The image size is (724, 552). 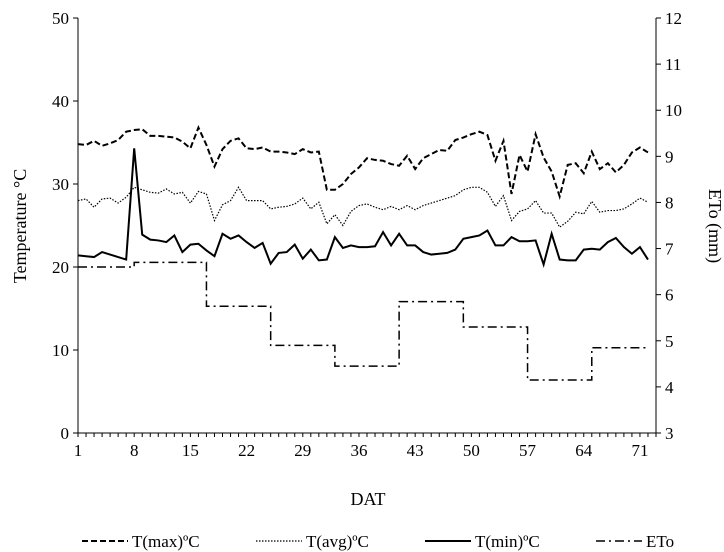 I want to click on x-tick-label: 64, so click(x=584, y=450).